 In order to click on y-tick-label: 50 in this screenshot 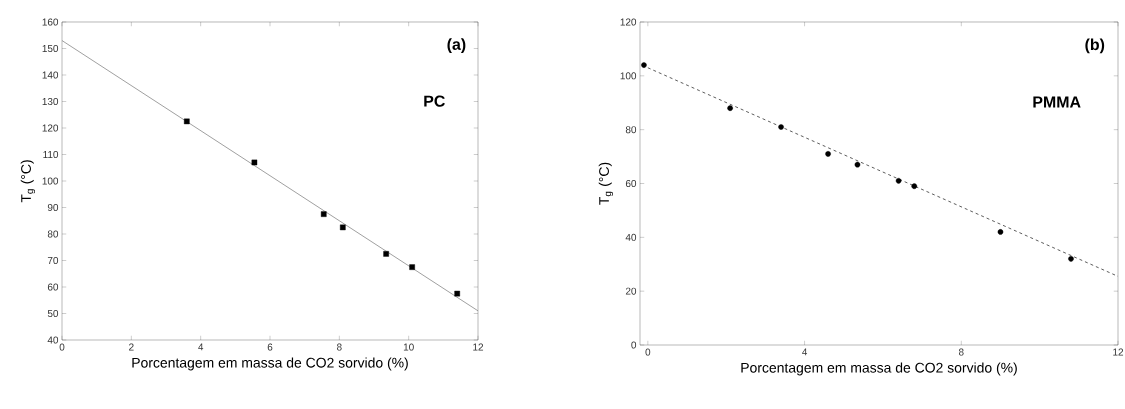, I will do `click(53, 313)`.